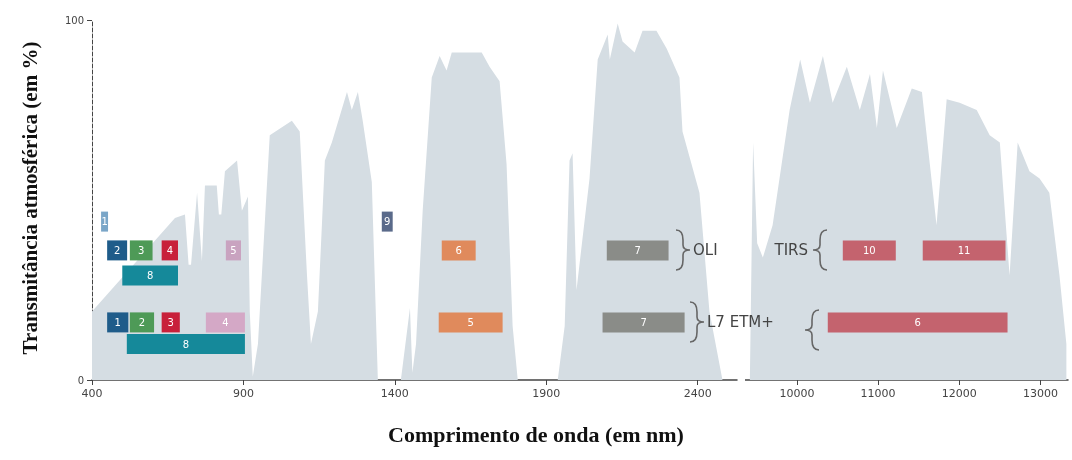  What do you see at coordinates (536, 435) in the screenshot?
I see `x-axis-title: Comprimento de onda (em nm)` at bounding box center [536, 435].